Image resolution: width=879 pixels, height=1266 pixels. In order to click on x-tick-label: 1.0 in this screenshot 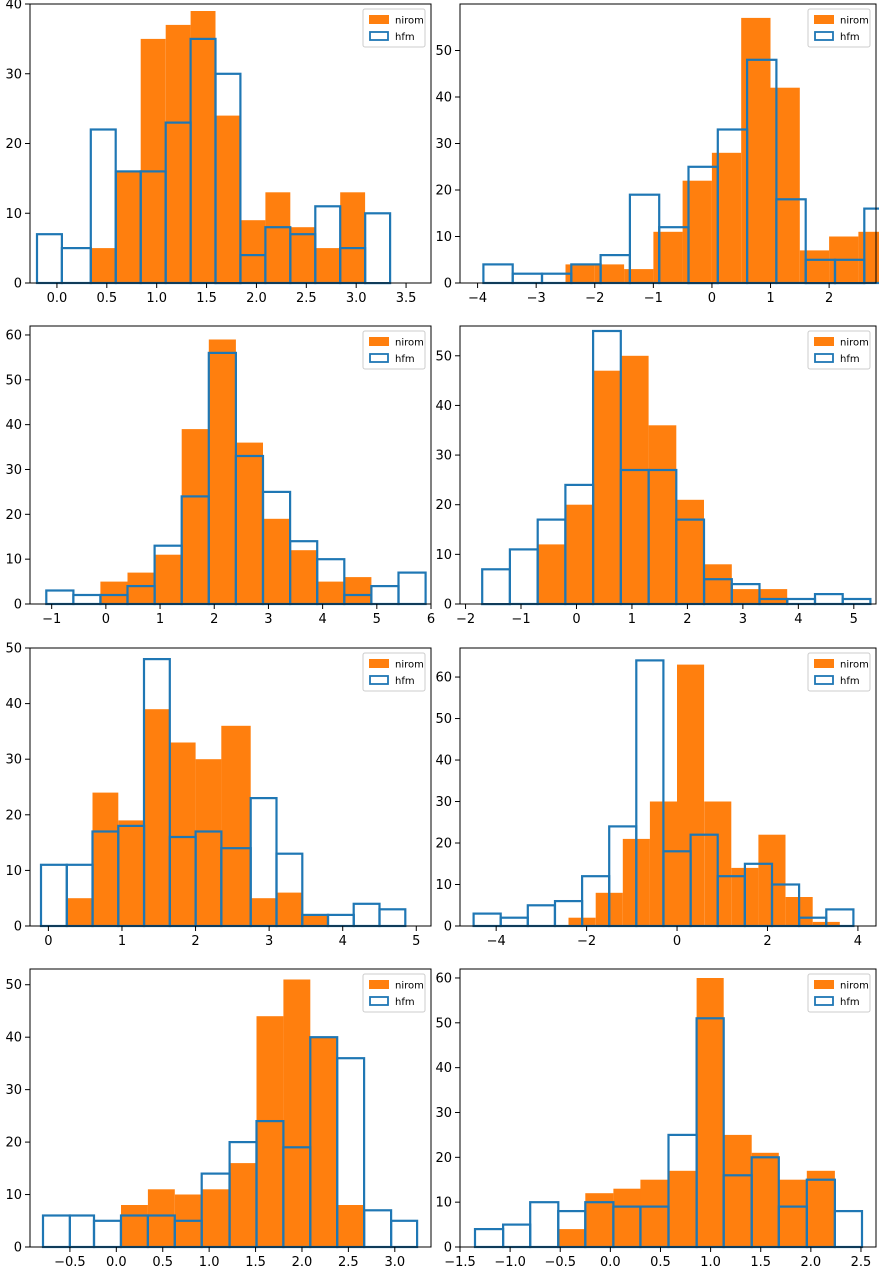, I will do `click(710, 1260)`.